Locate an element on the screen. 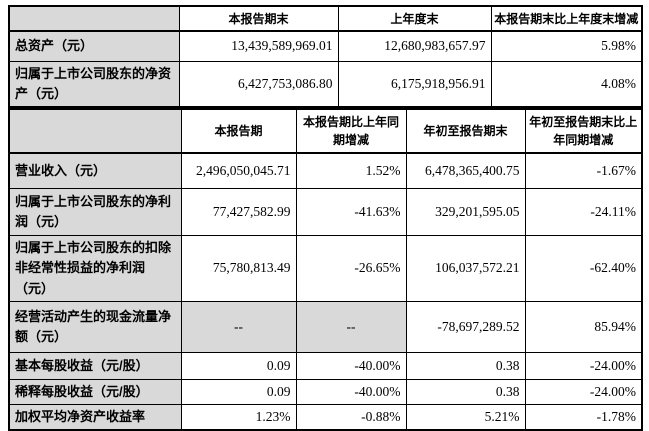 This screenshot has width=649, height=431. table-cell: -24.11% is located at coordinates (583, 212).